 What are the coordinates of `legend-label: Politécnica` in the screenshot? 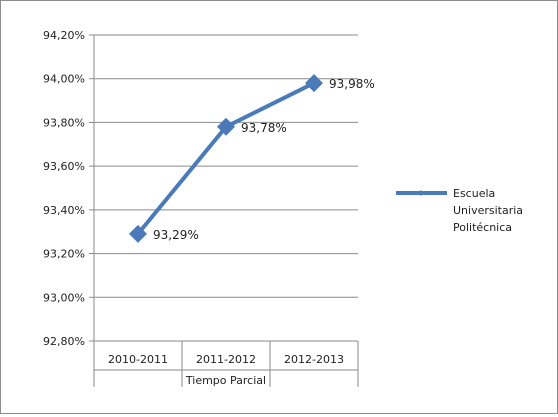 It's located at (482, 227).